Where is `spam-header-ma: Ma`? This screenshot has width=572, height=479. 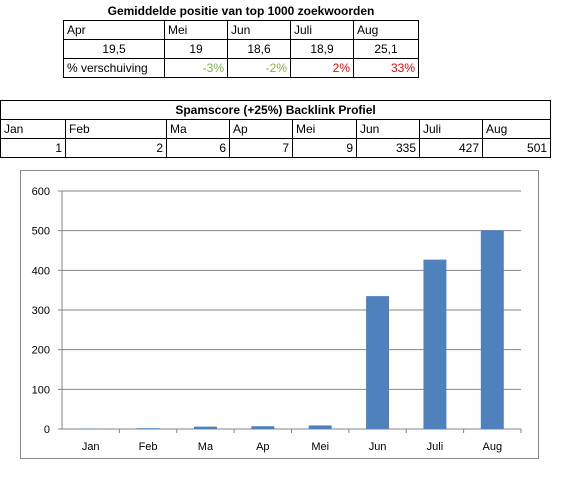
spam-header-ma: Ma is located at coordinates (198, 129).